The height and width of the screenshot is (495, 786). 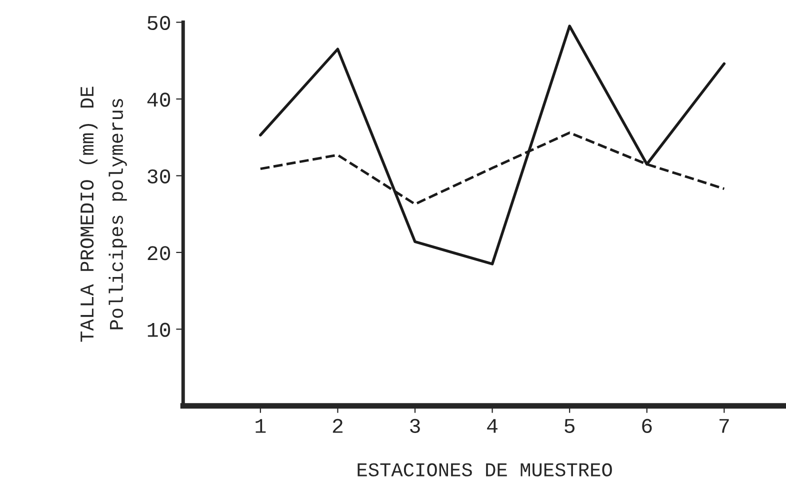 What do you see at coordinates (415, 426) in the screenshot?
I see `x-tick-label: 3` at bounding box center [415, 426].